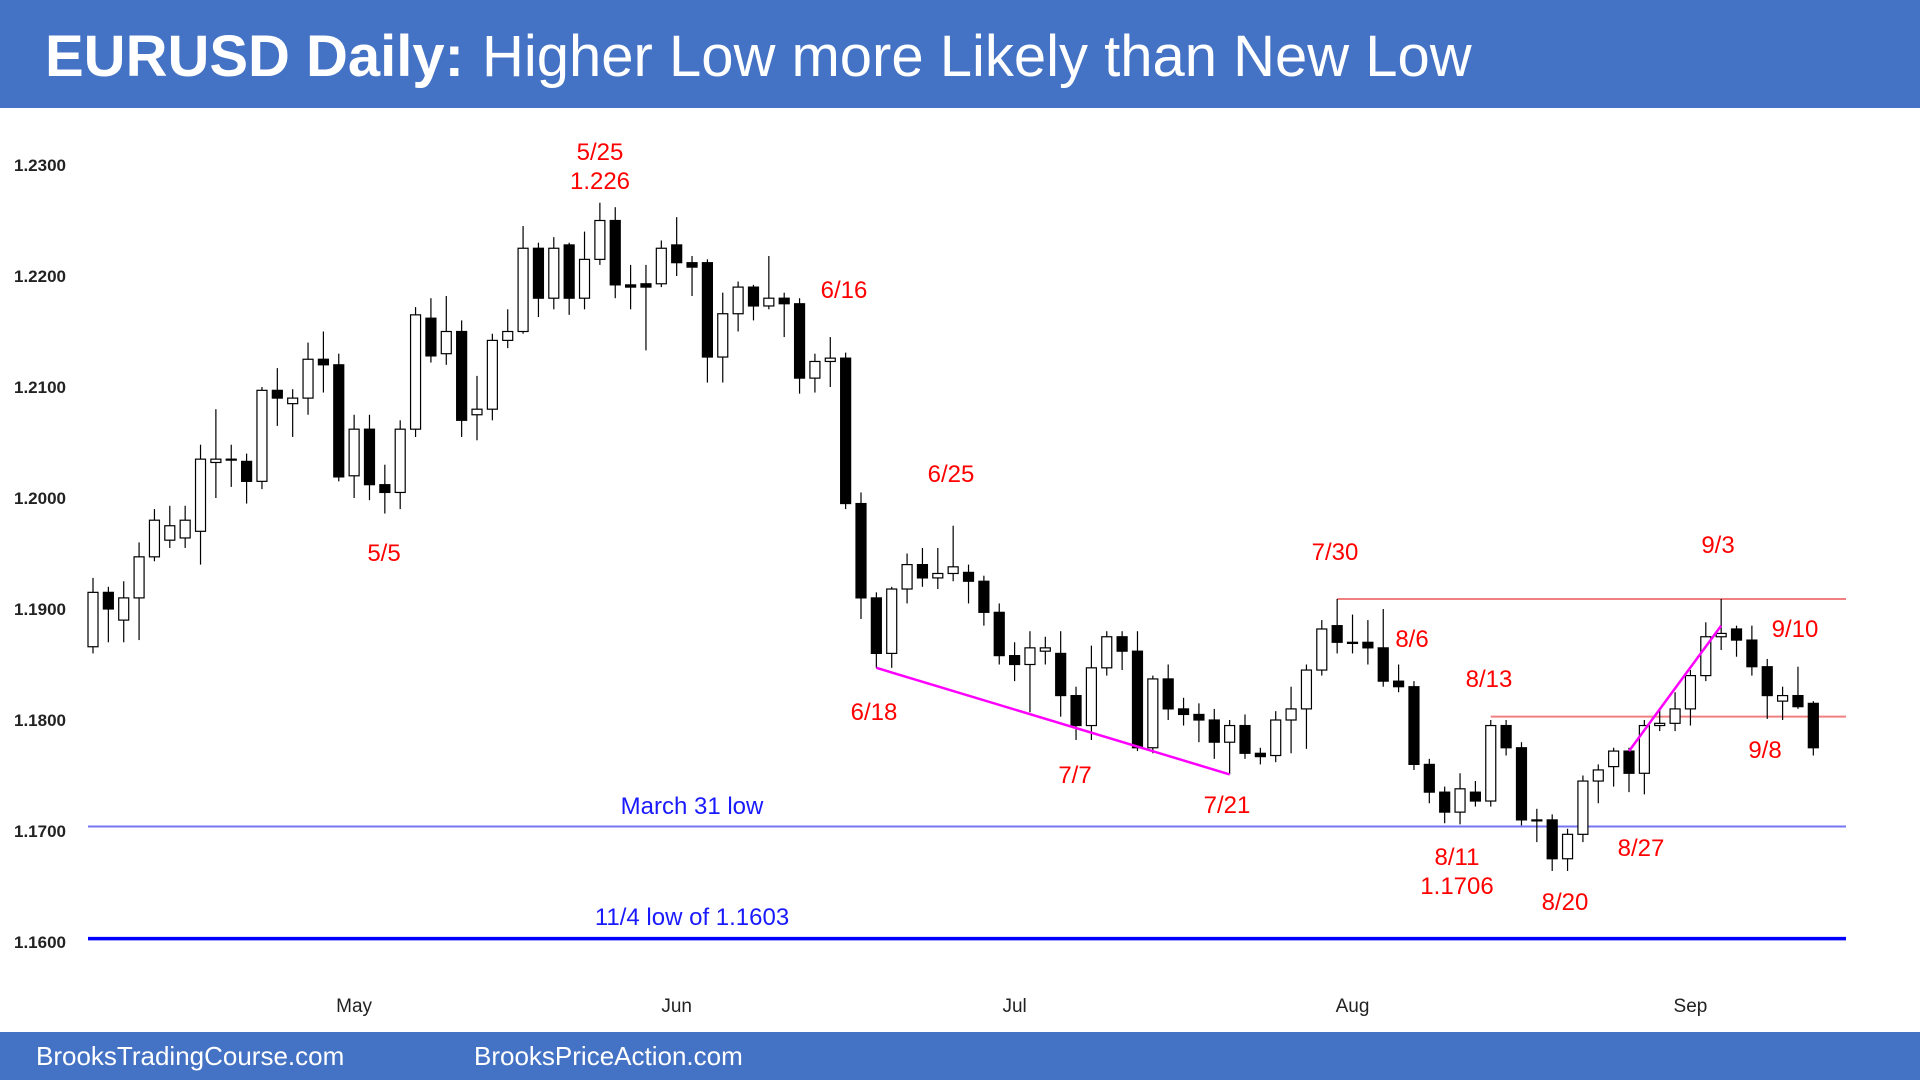 This screenshot has height=1080, width=1920. What do you see at coordinates (960, 54) in the screenshot?
I see `header-bar` at bounding box center [960, 54].